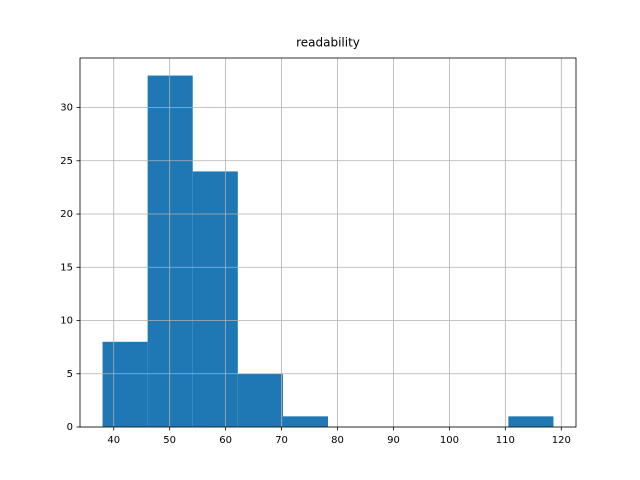  Describe the element at coordinates (66, 108) in the screenshot. I see `y-tick-label: 30` at that location.